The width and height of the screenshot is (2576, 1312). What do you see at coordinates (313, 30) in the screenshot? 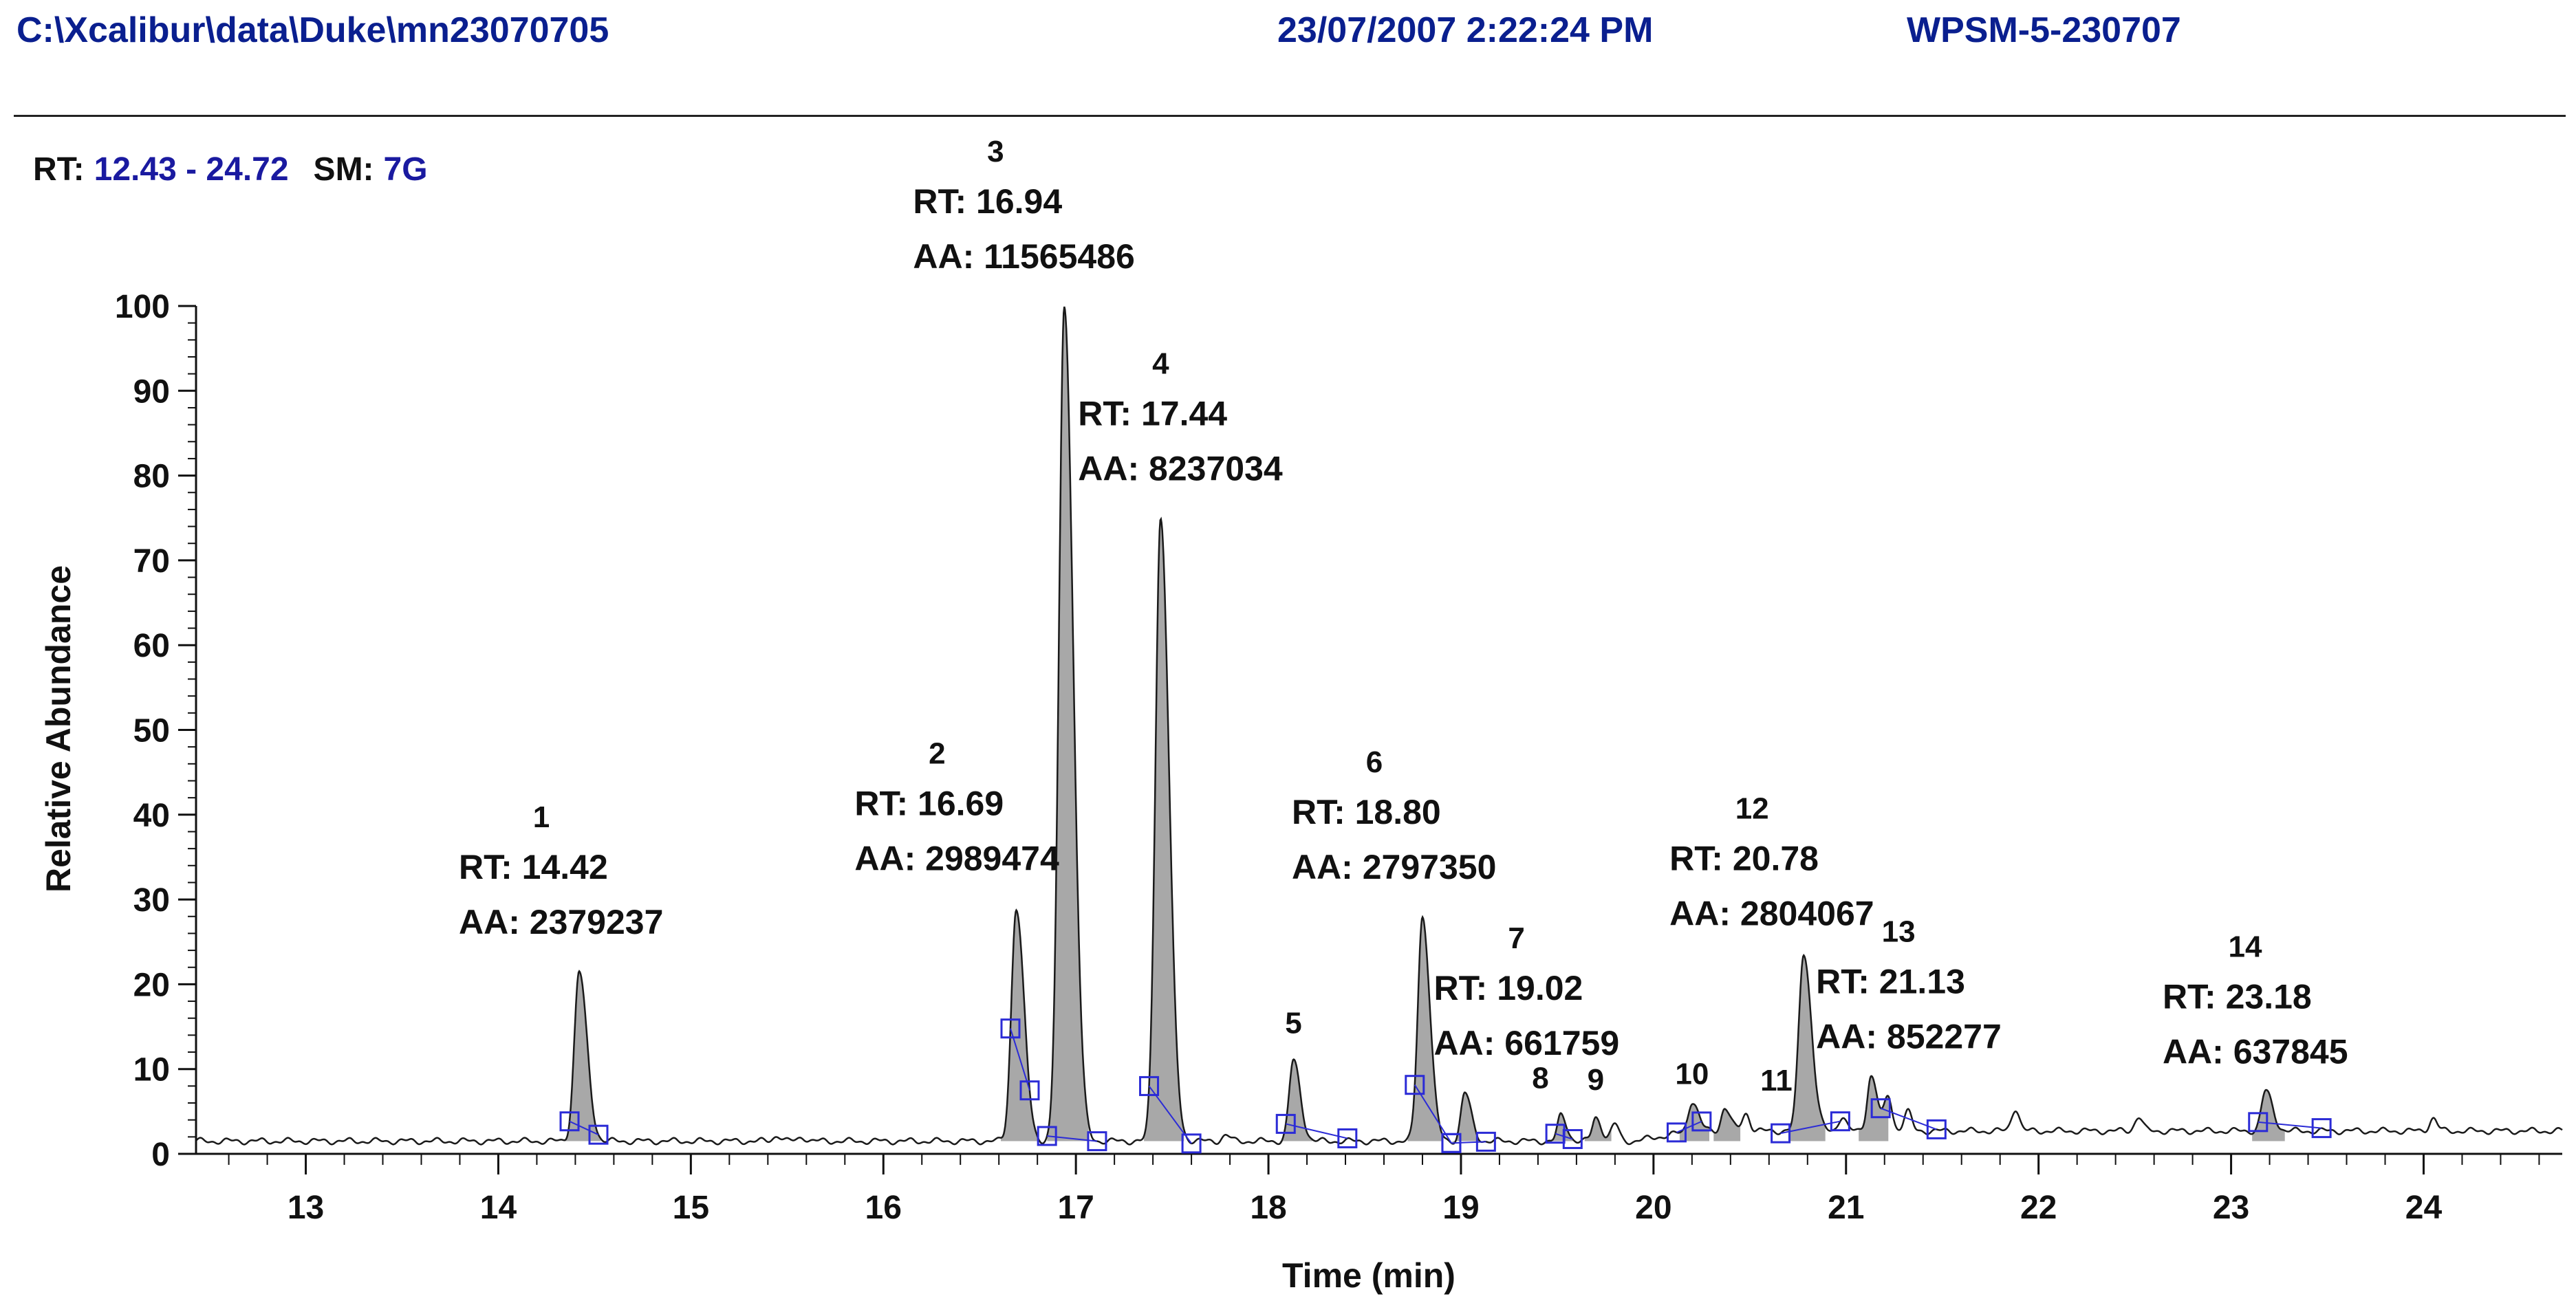
I see `file-path: C:\Xcalibur\data\Duke\mn23070705` at bounding box center [313, 30].